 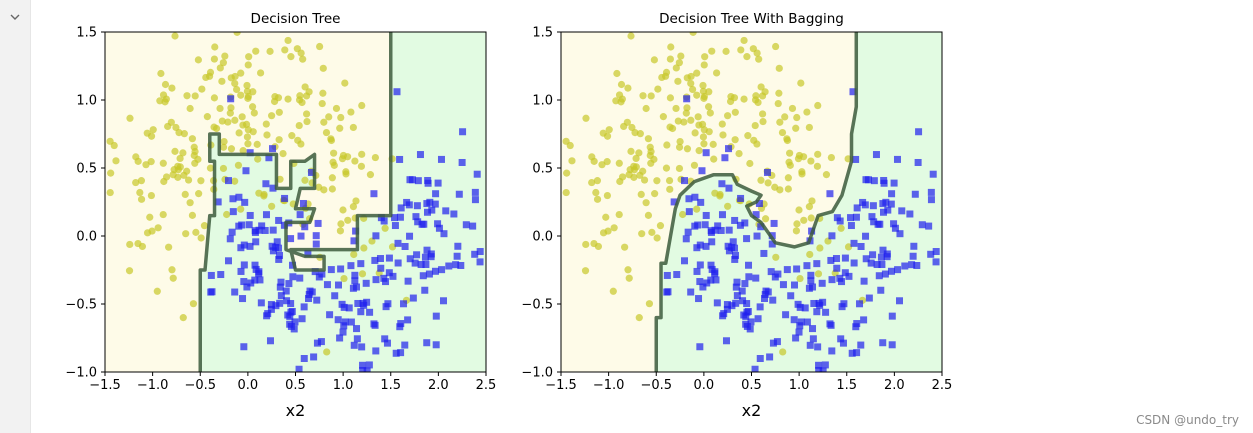 What do you see at coordinates (486, 385) in the screenshot?
I see `x-tick-label: 2.5` at bounding box center [486, 385].